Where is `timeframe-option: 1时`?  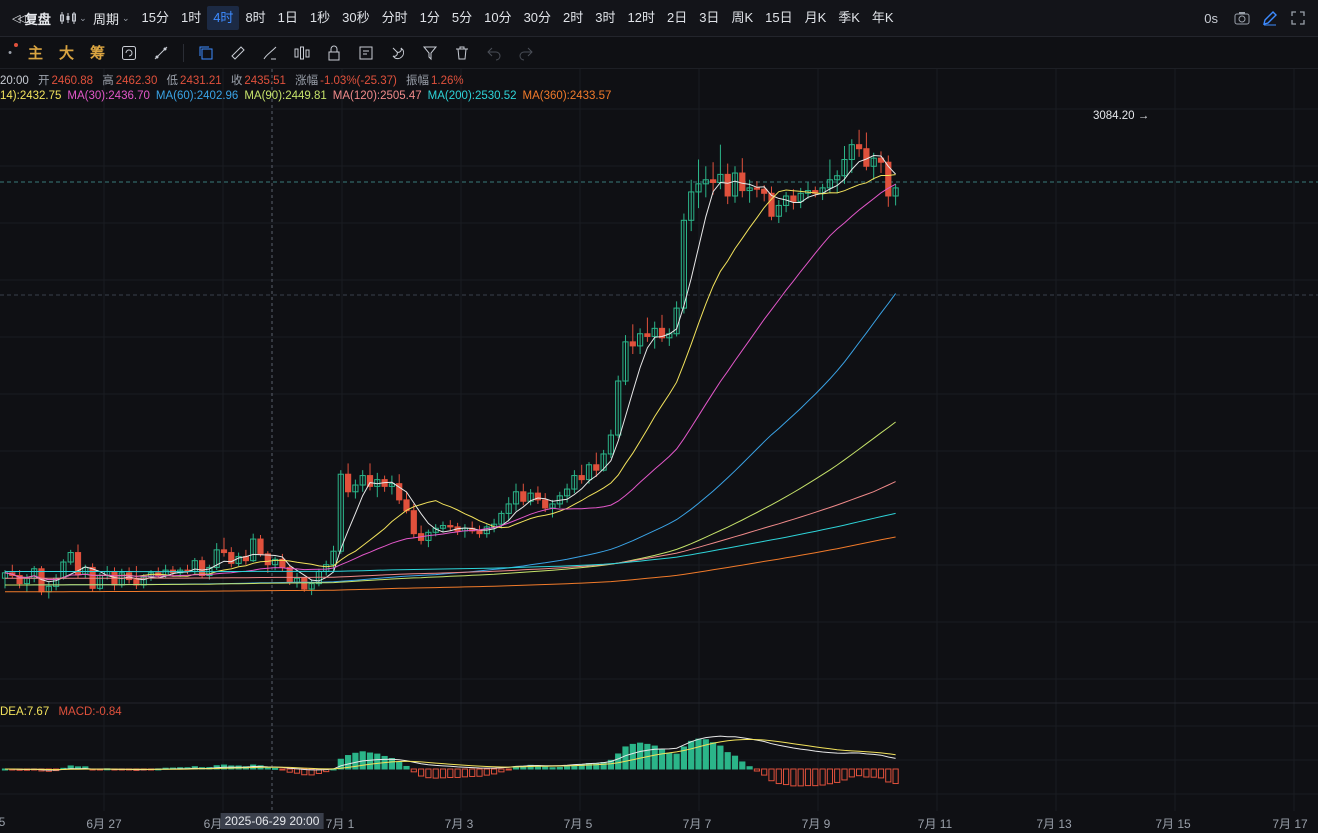
timeframe-option: 1时 is located at coordinates (191, 17).